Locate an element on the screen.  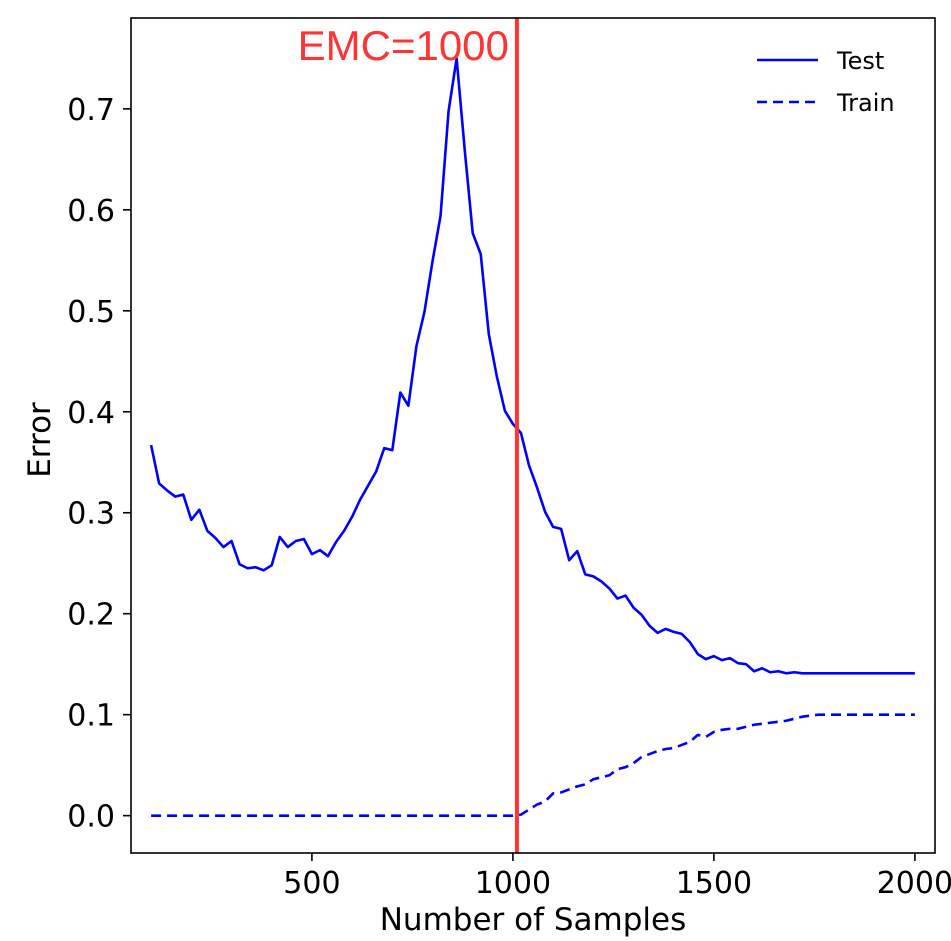
y-axis-title: Error is located at coordinates (40, 440).